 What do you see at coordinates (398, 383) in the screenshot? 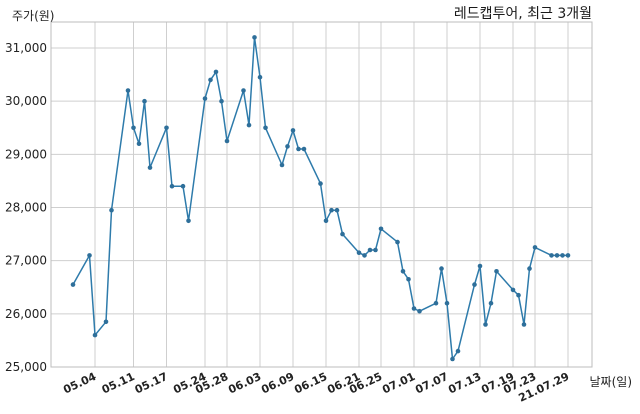
I see `x-tick-label: 07.01` at bounding box center [398, 383].